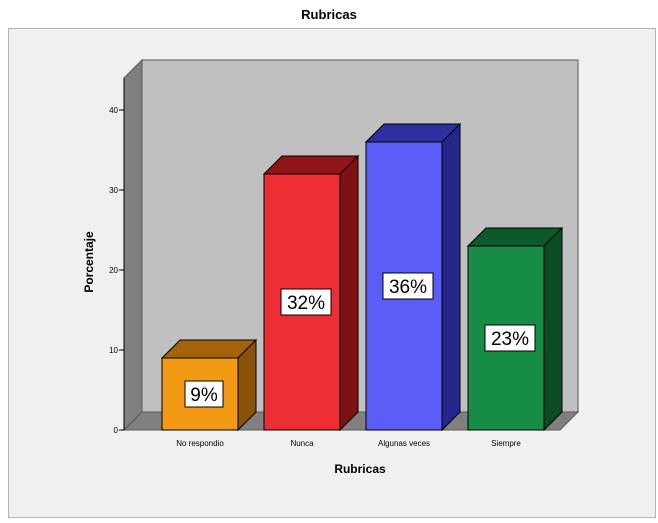 This screenshot has width=658, height=523. Describe the element at coordinates (506, 443) in the screenshot. I see `x-tick-label: Siempre` at that location.